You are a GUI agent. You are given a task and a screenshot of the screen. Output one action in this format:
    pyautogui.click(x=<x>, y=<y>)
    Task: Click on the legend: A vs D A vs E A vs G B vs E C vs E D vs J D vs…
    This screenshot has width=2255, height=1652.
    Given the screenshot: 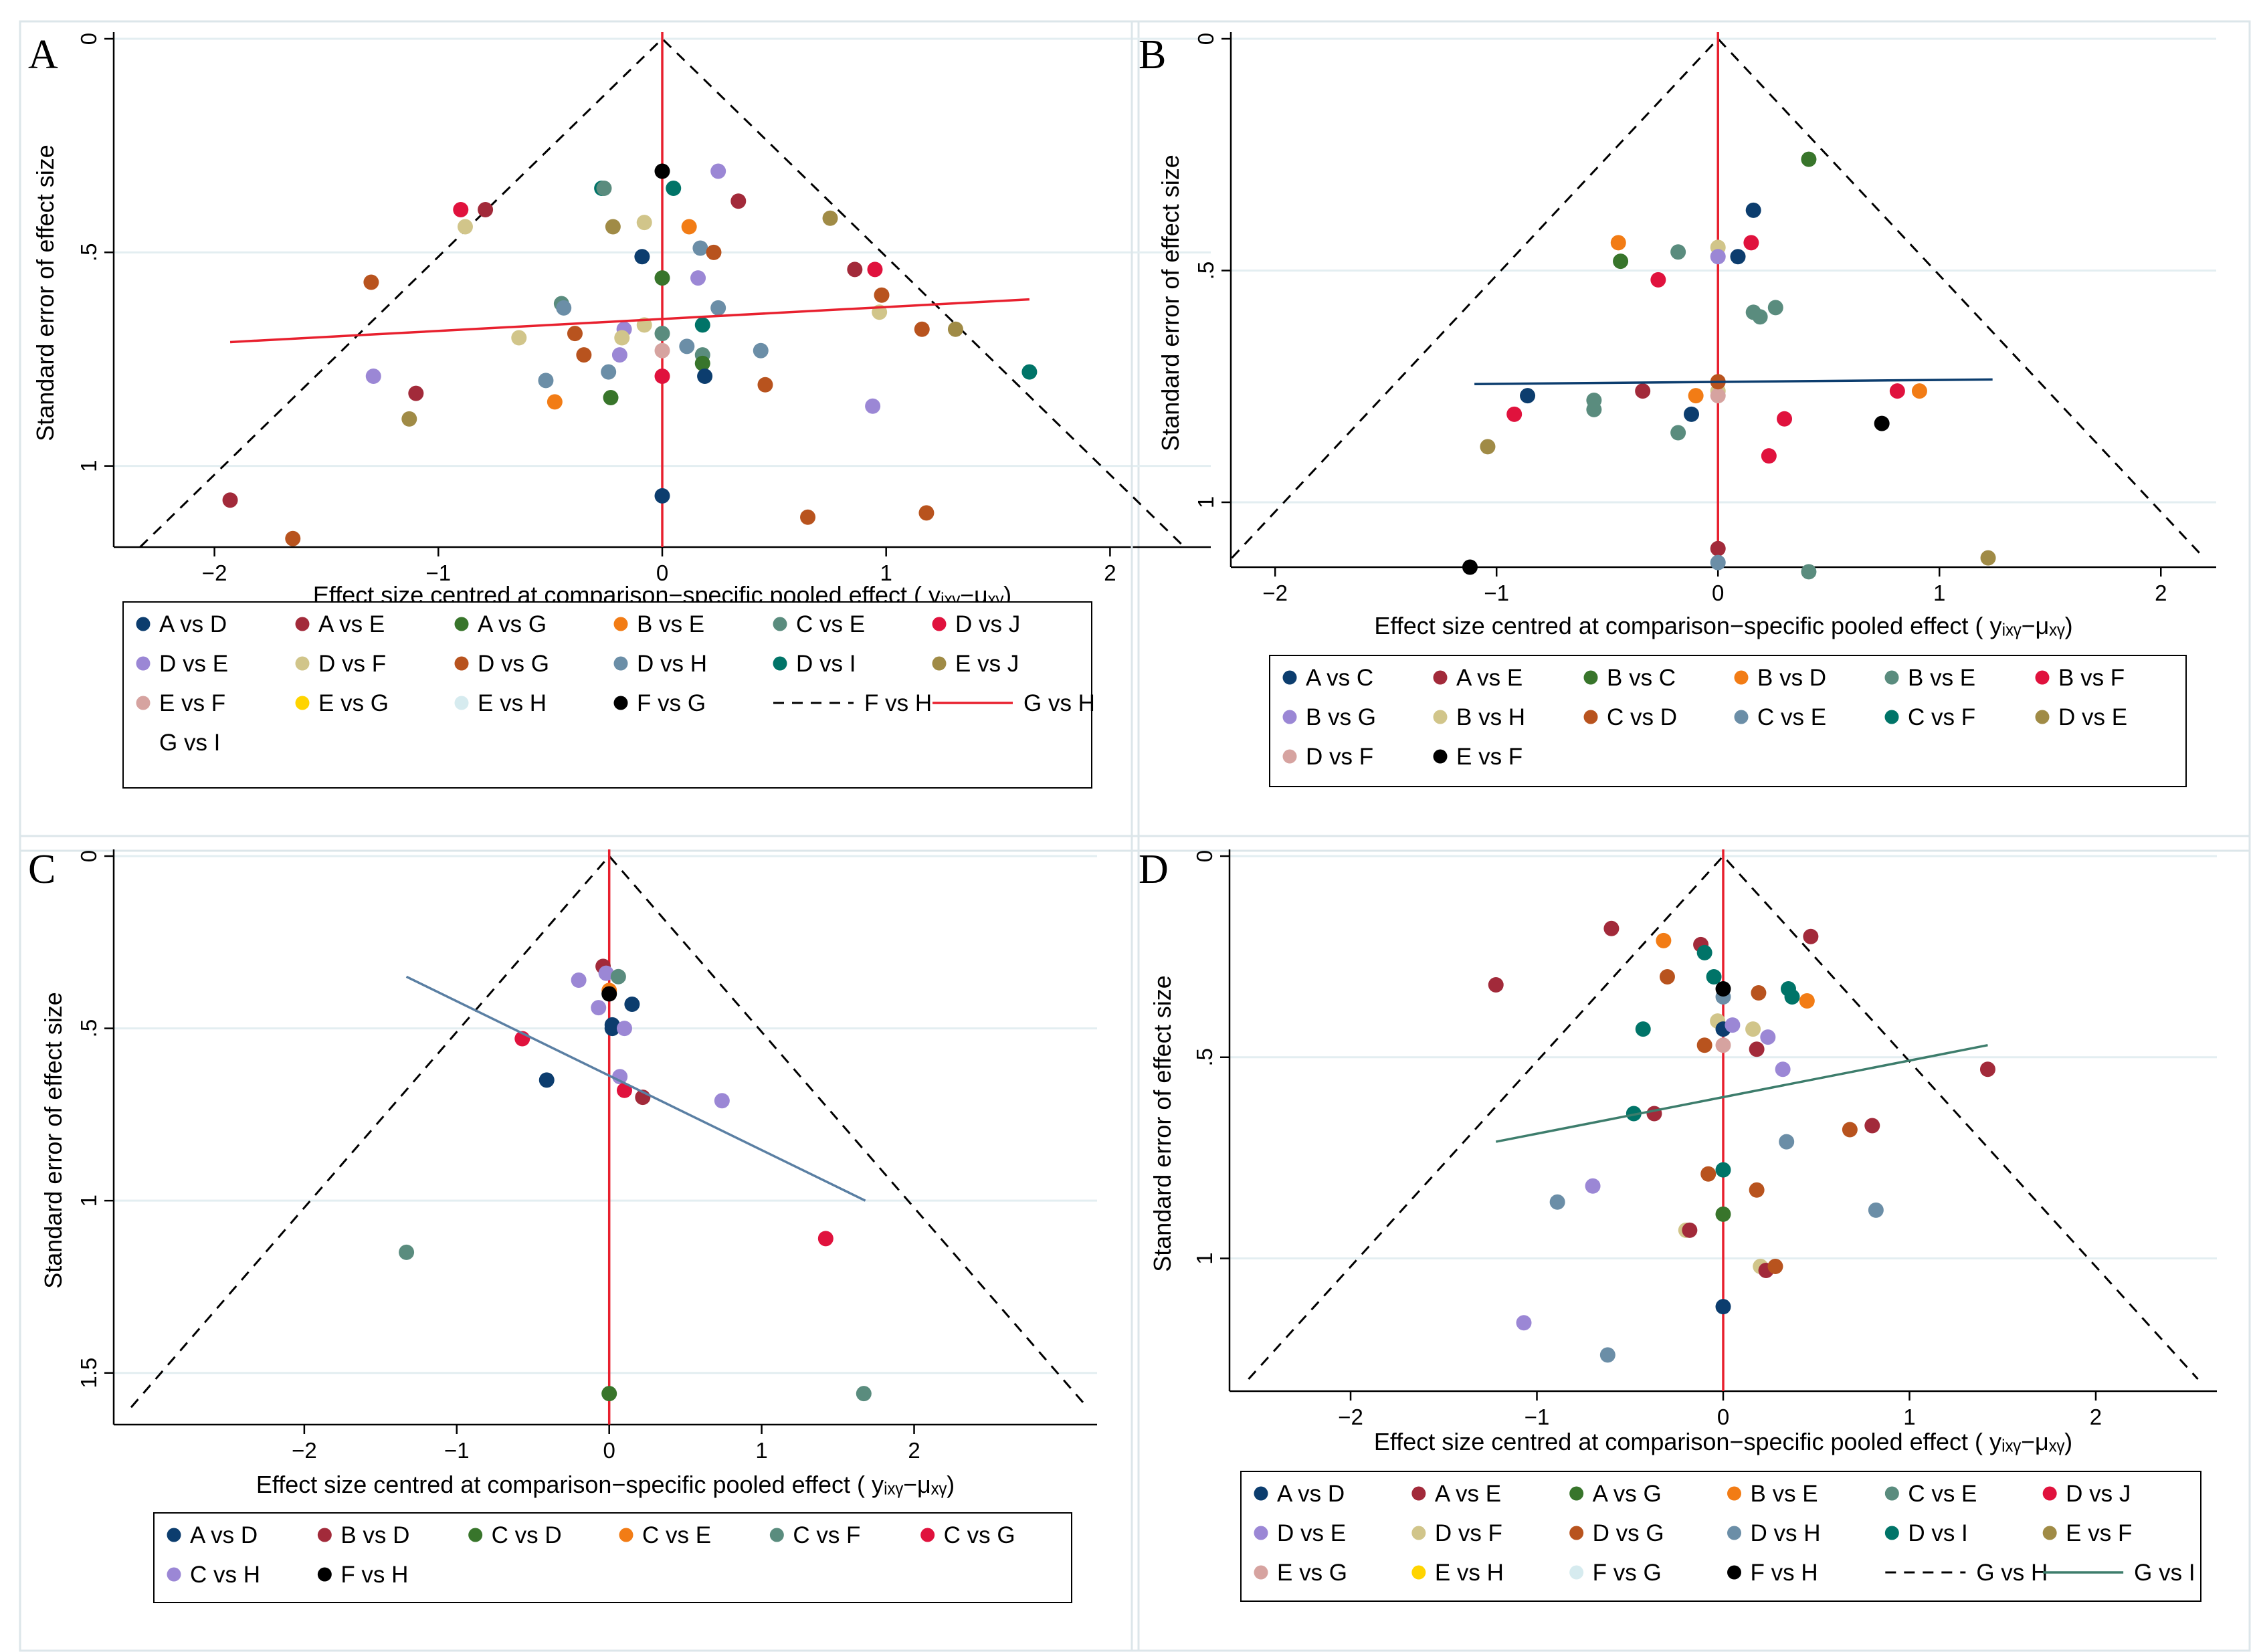 What is the action you would take?
    pyautogui.click(x=1720, y=1536)
    